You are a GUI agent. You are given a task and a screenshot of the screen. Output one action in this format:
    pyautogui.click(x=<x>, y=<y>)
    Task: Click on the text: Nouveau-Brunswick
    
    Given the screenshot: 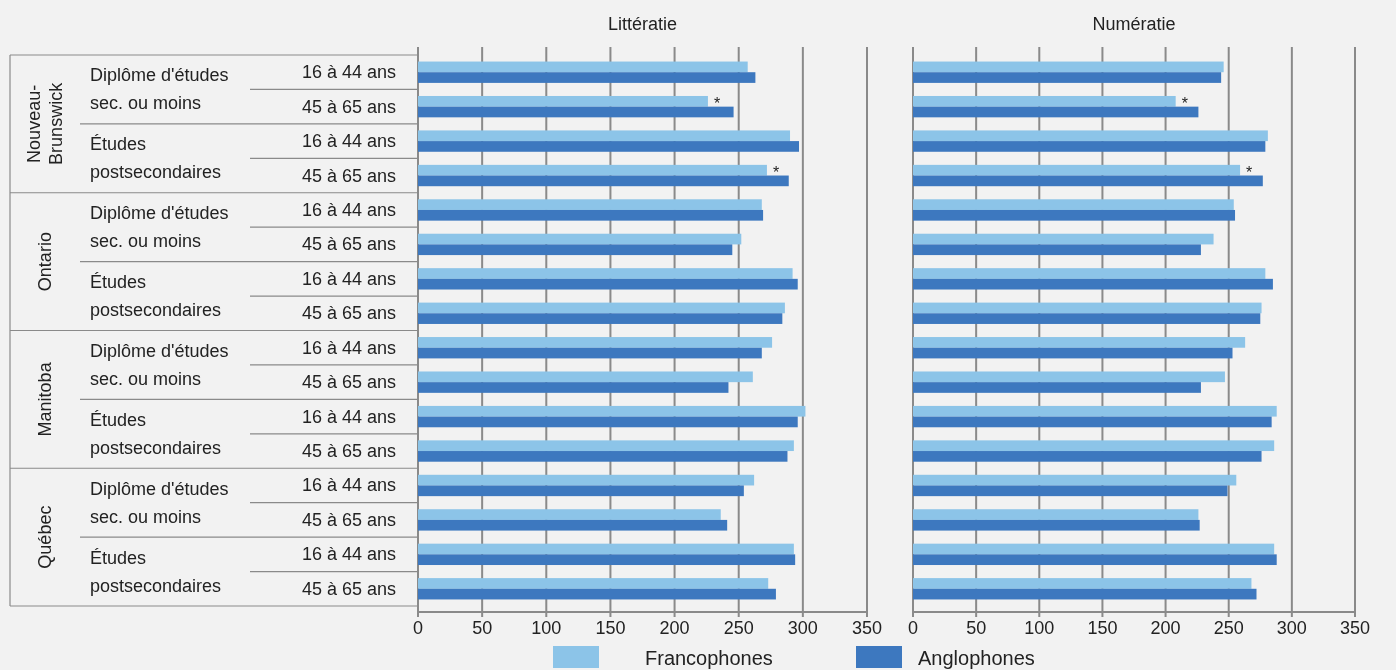 What is the action you would take?
    pyautogui.click(x=45, y=123)
    